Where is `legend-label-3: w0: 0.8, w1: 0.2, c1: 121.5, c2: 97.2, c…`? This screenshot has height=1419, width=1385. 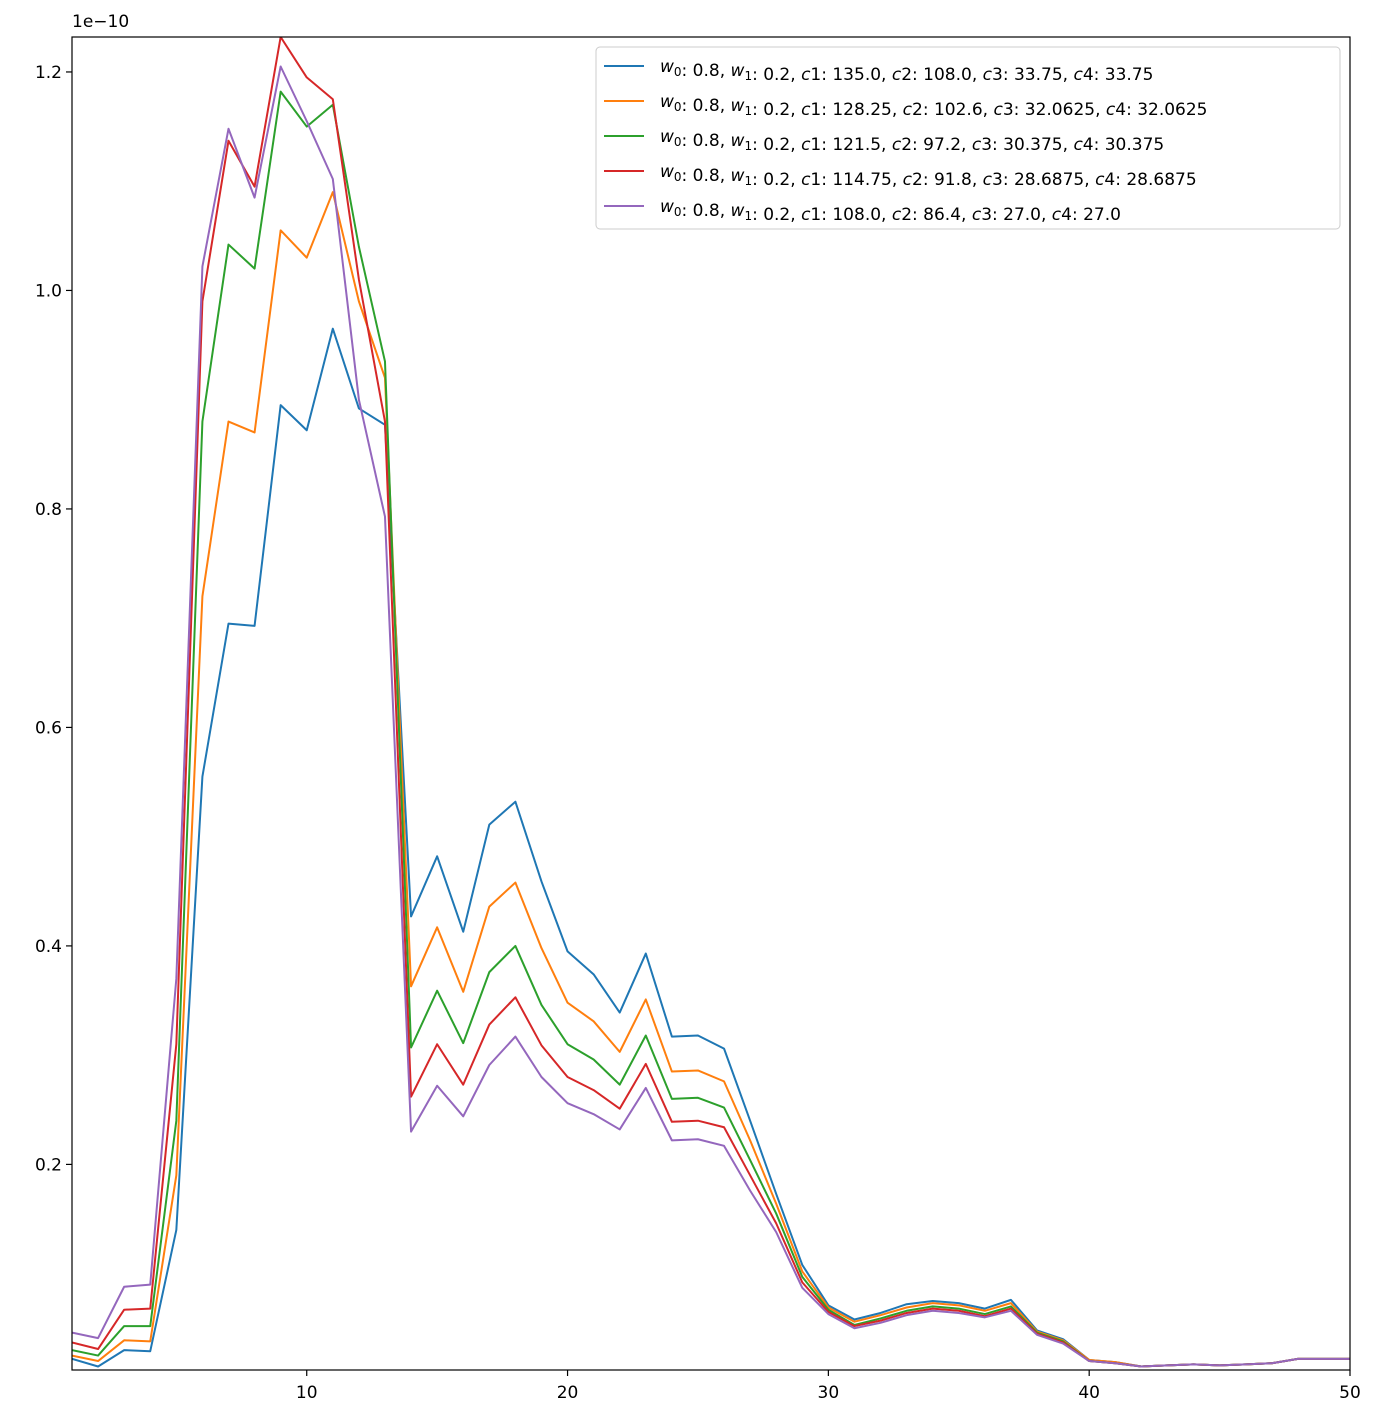
legend-label-3: w0: 0.8, w1: 0.2, c1: 121.5, c2: 97.2, c… is located at coordinates (912, 141).